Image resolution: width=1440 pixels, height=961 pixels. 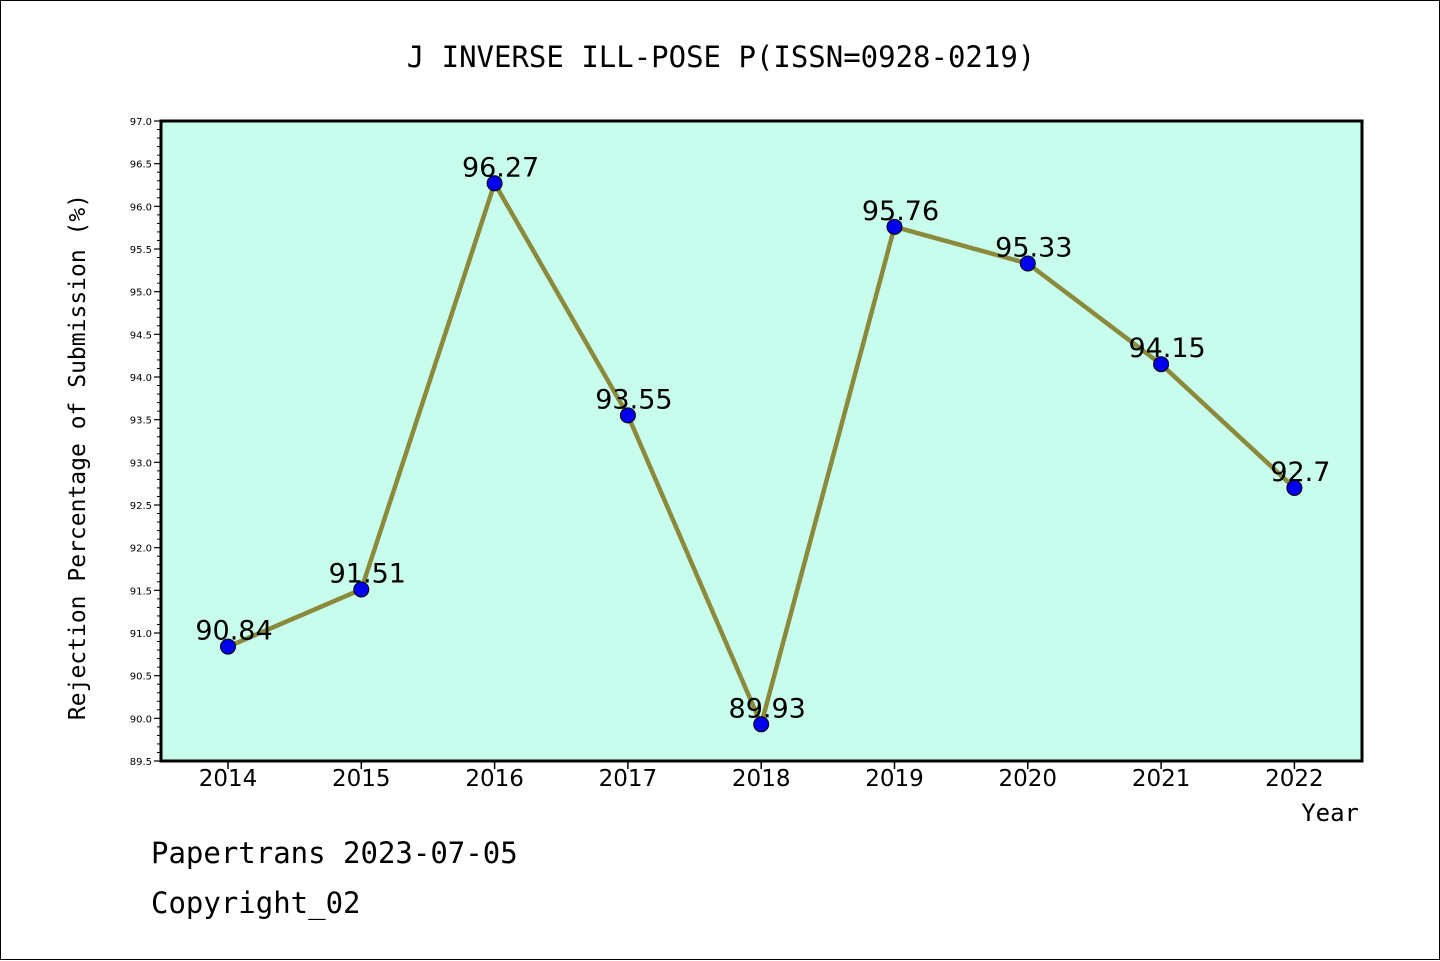 What do you see at coordinates (1166, 348) in the screenshot?
I see `data-label: 94.15` at bounding box center [1166, 348].